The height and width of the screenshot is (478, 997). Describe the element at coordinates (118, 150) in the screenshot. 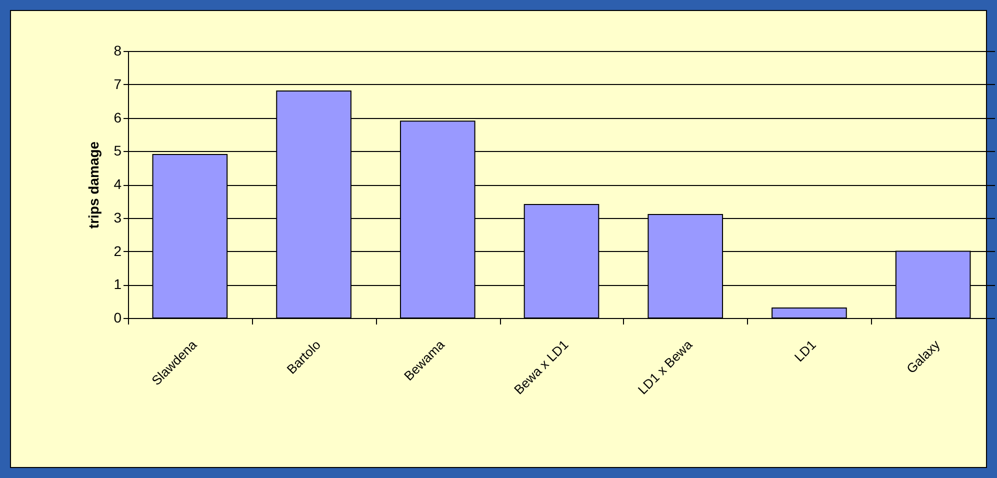

I see `y-tick-label: 5` at that location.